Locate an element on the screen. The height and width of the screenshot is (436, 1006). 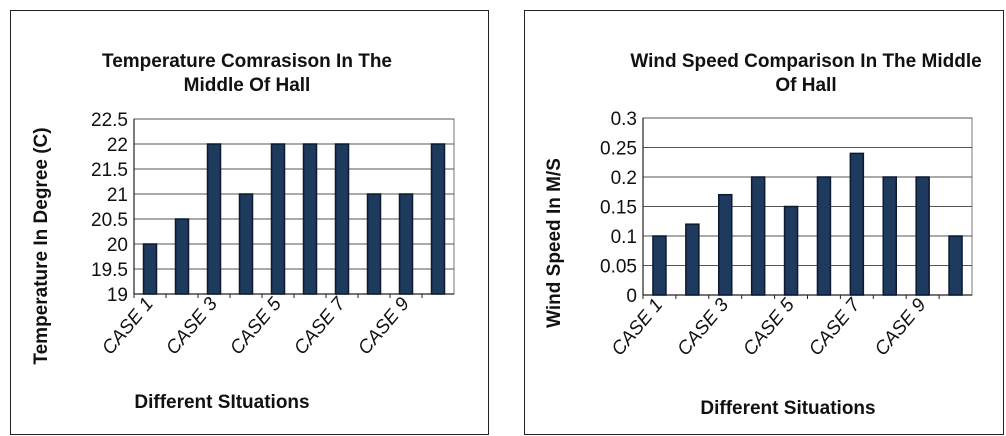
y-tick-label: 19.5 is located at coordinates (109, 270).